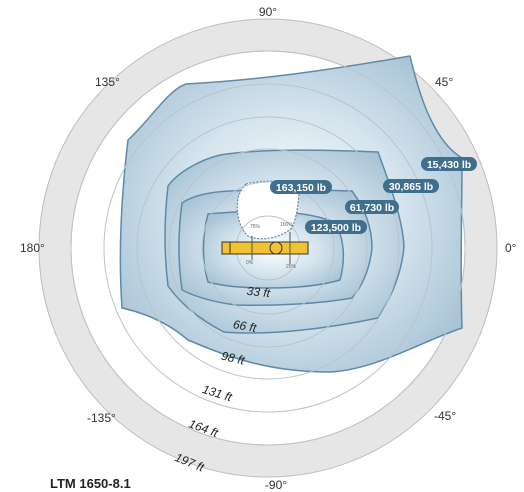 Image resolution: width=524 pixels, height=492 pixels. I want to click on support-pct-0: 0%, so click(250, 263).